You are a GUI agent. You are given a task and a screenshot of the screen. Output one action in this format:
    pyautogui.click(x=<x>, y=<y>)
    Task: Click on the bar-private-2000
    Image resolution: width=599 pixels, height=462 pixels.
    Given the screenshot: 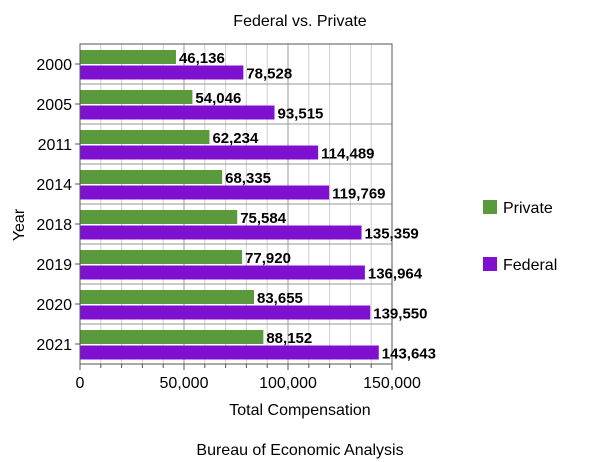 What is the action you would take?
    pyautogui.click(x=128, y=57)
    